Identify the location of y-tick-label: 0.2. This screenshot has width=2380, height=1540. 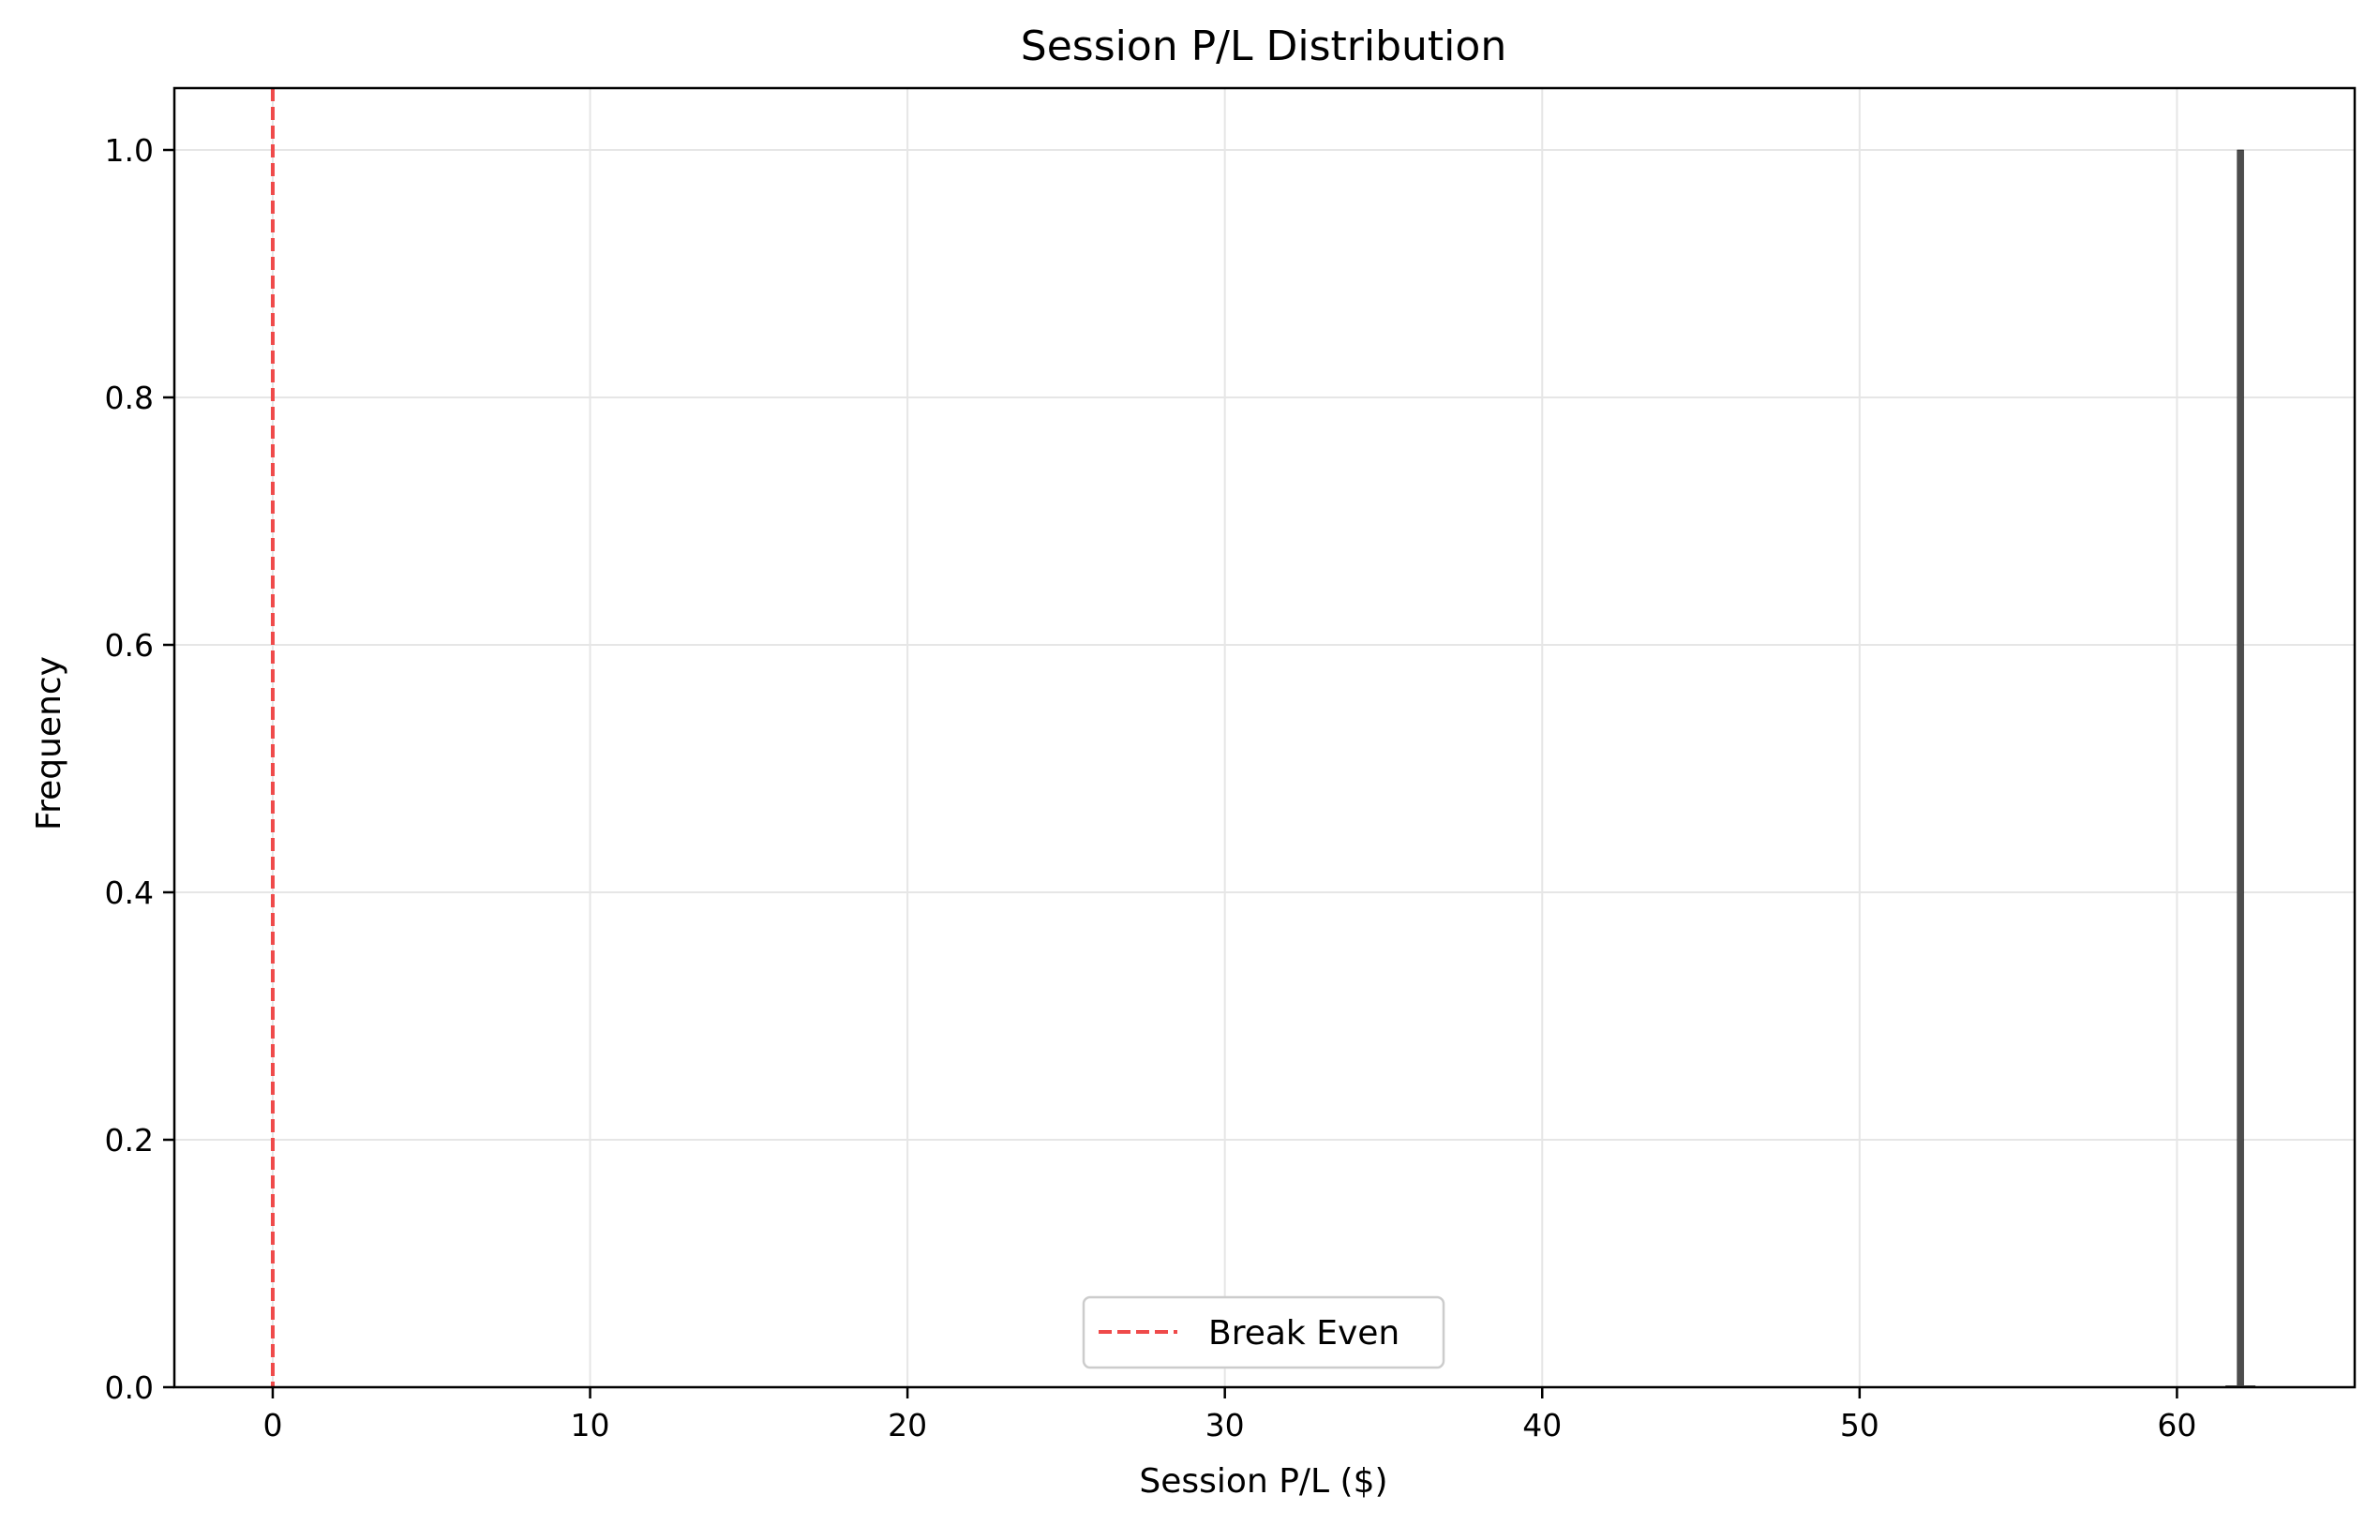
(129, 1140).